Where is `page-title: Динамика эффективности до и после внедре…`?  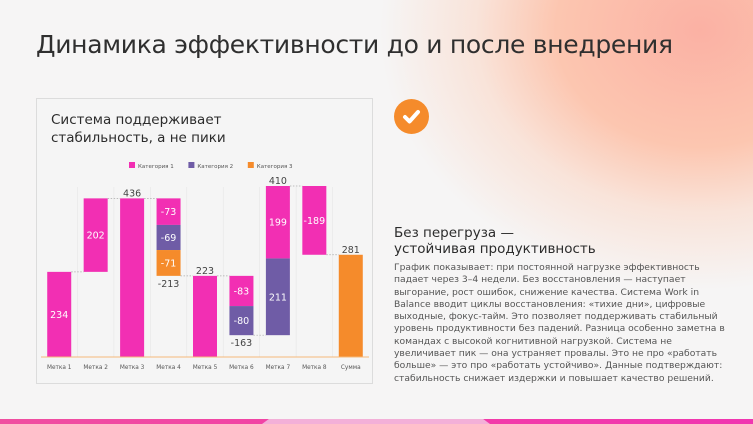 page-title: Динамика эффективности до и после внедре… is located at coordinates (354, 44).